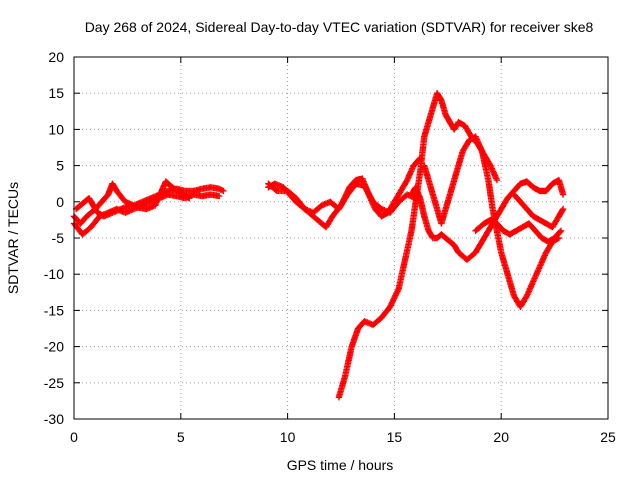 Image resolution: width=640 pixels, height=480 pixels. Describe the element at coordinates (58, 238) in the screenshot. I see `y-tick-label: -5` at that location.